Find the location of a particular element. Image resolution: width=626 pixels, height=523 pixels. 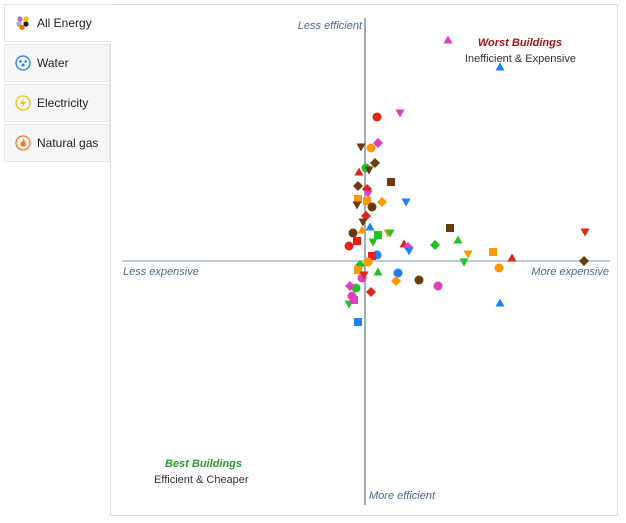

worst-buildings-subtitle: Inefficient & Expensive is located at coordinates (520, 59).